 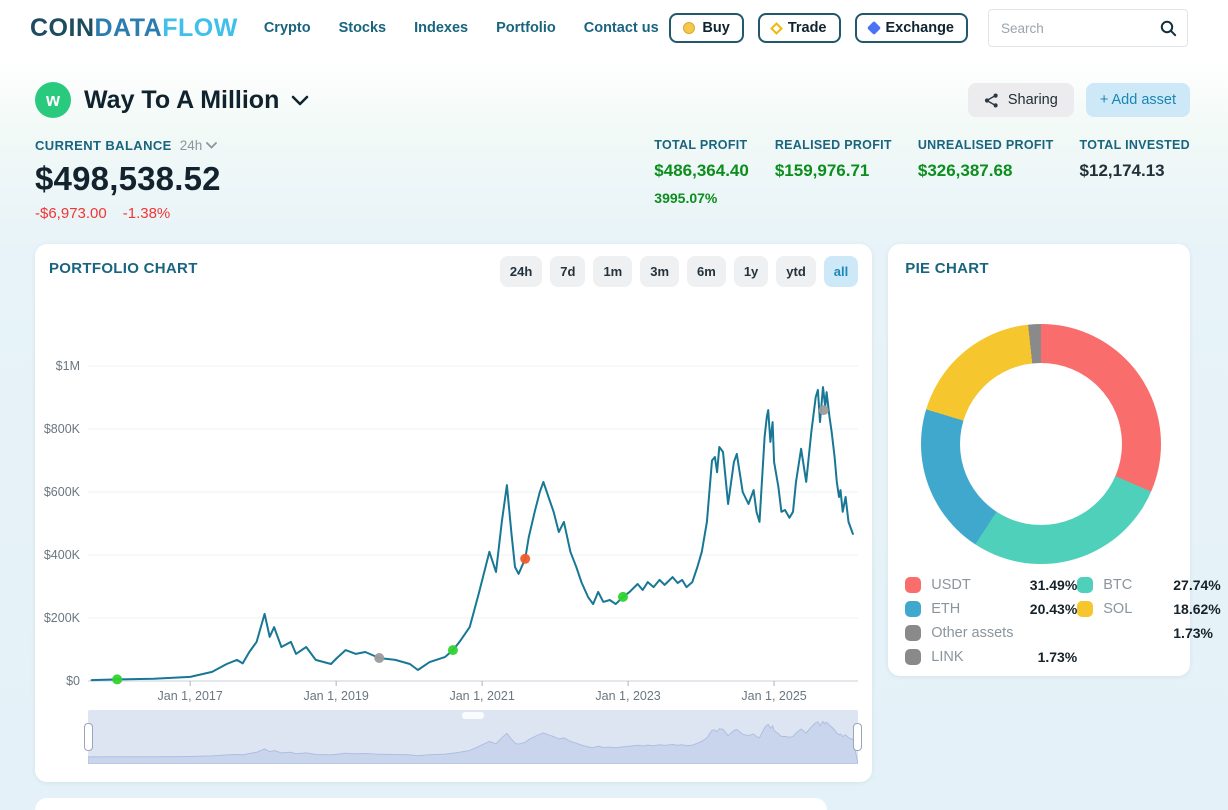 What do you see at coordinates (431, 804) in the screenshot?
I see `next-section-card-edge` at bounding box center [431, 804].